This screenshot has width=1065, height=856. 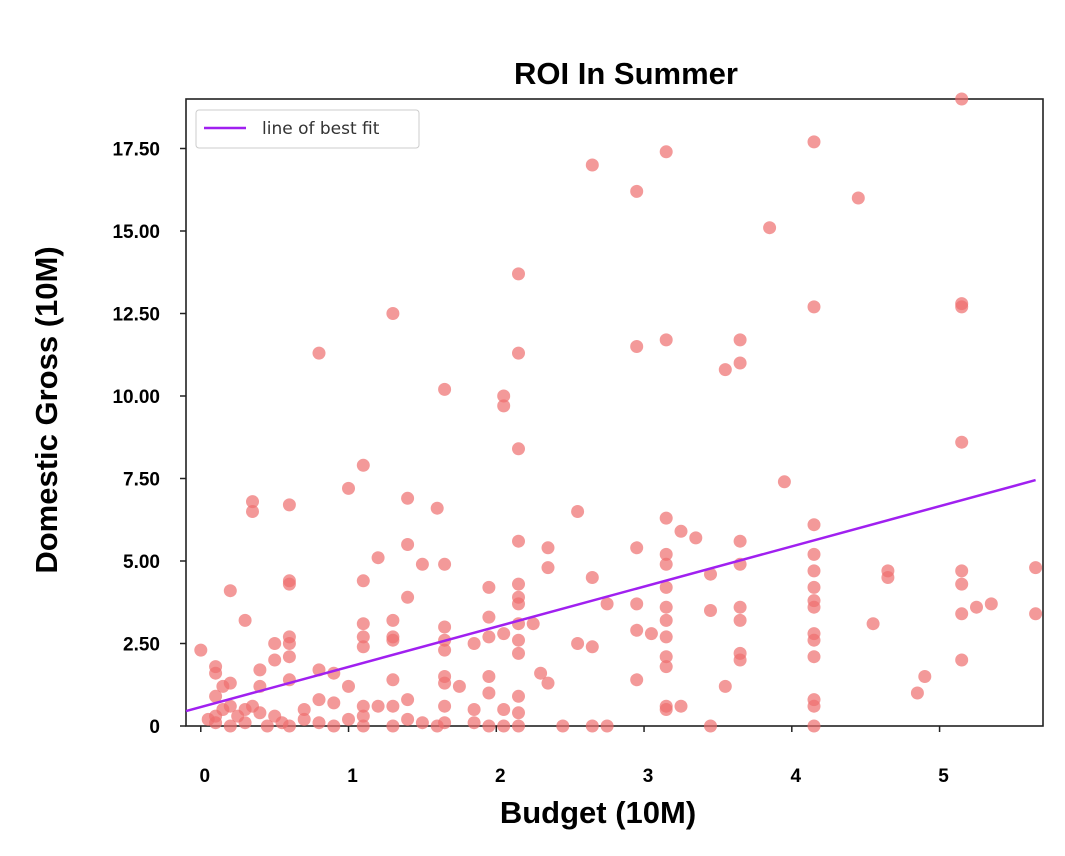 I want to click on x-axis: 0 1 2 3 4 5, so click(x=574, y=756).